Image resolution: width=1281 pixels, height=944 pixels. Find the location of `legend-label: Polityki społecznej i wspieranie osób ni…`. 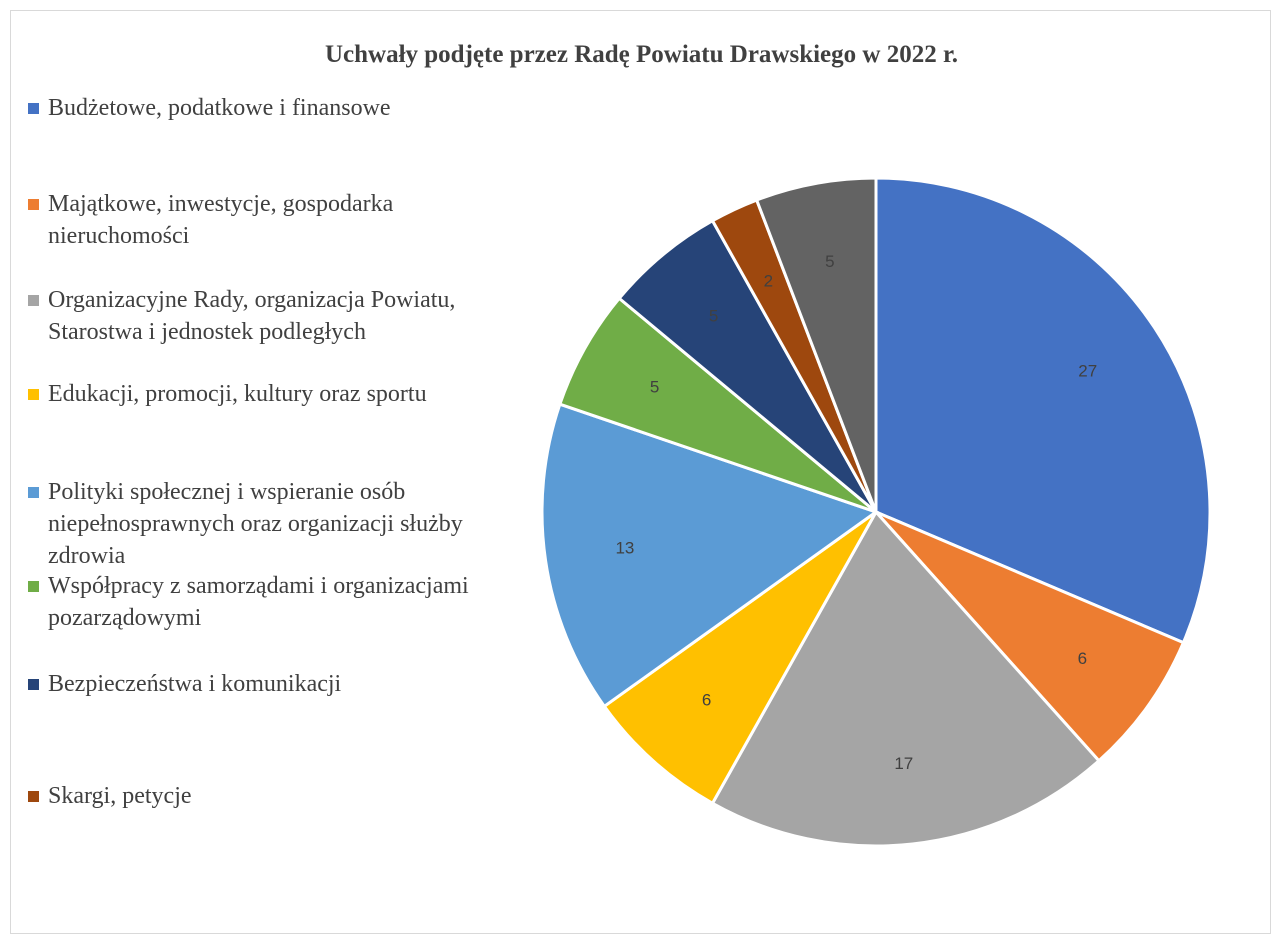

legend-label: Polityki społecznej i wspieranie osób ni… is located at coordinates (255, 524).